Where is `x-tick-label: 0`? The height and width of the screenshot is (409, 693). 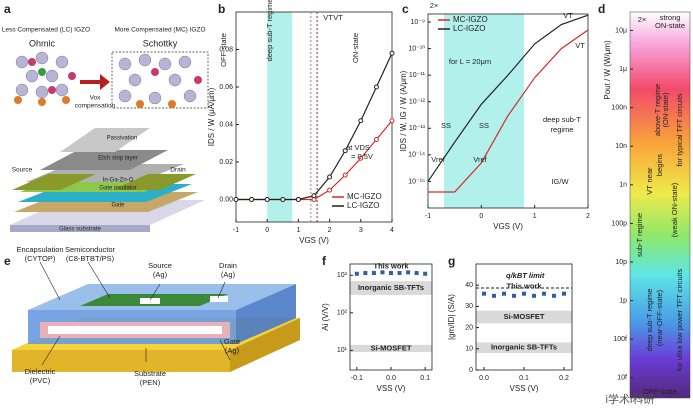 x-tick-label: 0 is located at coordinates (267, 230).